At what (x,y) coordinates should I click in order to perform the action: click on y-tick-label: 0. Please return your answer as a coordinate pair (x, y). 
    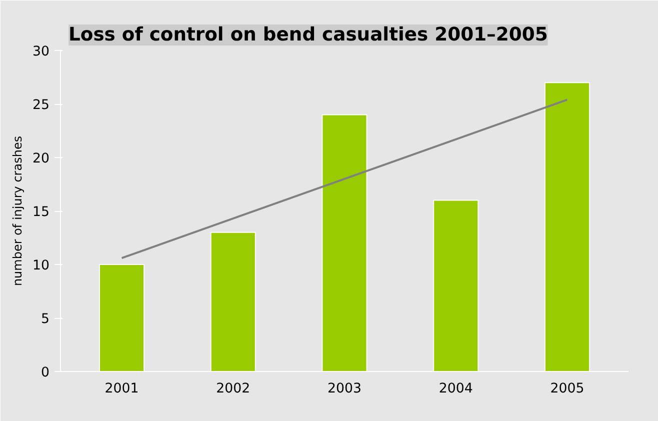
    Looking at the image, I should click on (45, 373).